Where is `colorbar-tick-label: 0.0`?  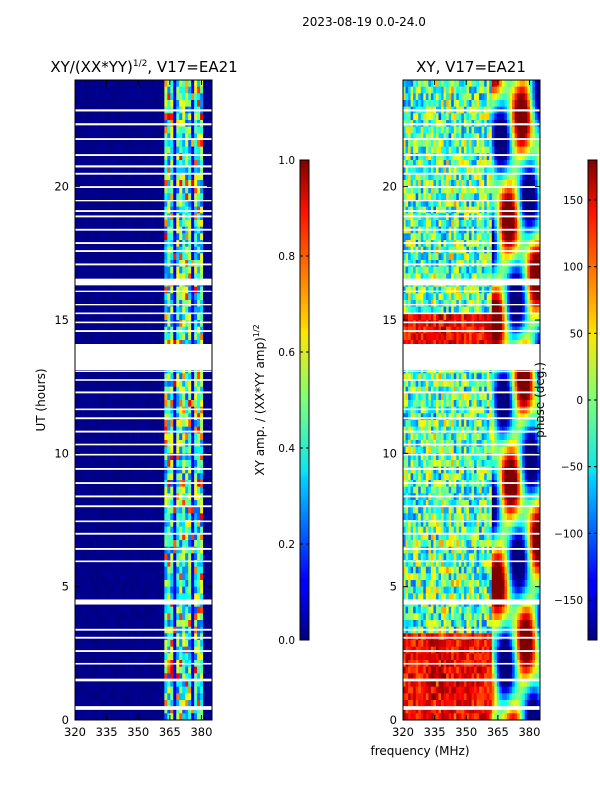
colorbar-tick-label: 0.0 is located at coordinates (286, 641).